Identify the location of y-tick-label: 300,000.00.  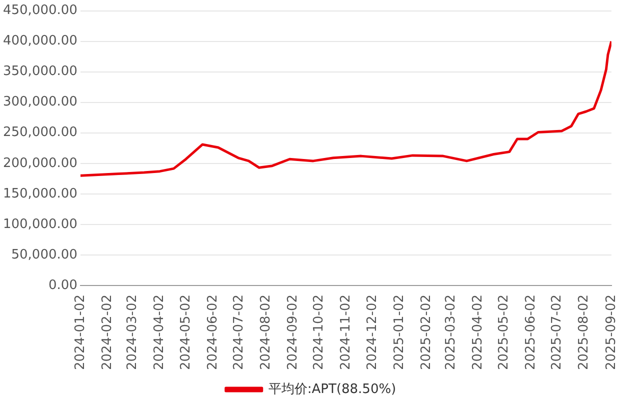
(40, 102).